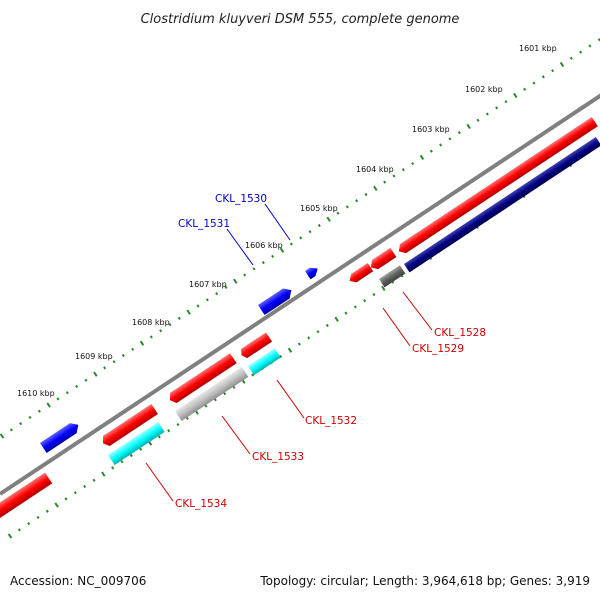 This screenshot has height=600, width=600. I want to click on gene-label-ckl-1531: CKL_1531, so click(204, 224).